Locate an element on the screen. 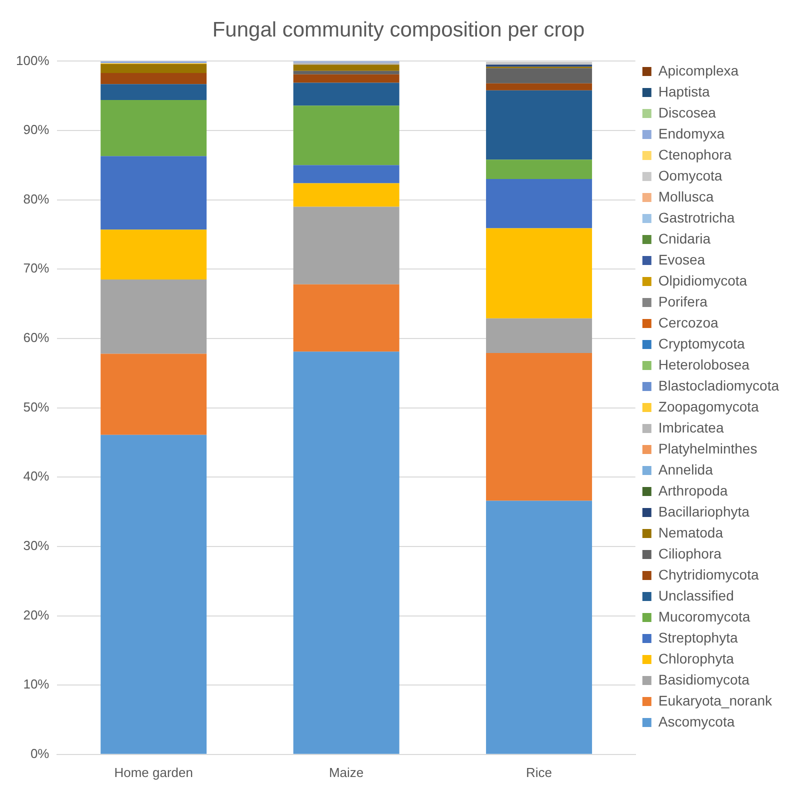 This screenshot has width=809, height=794. legend-label: Zoopagomycota is located at coordinates (708, 406).